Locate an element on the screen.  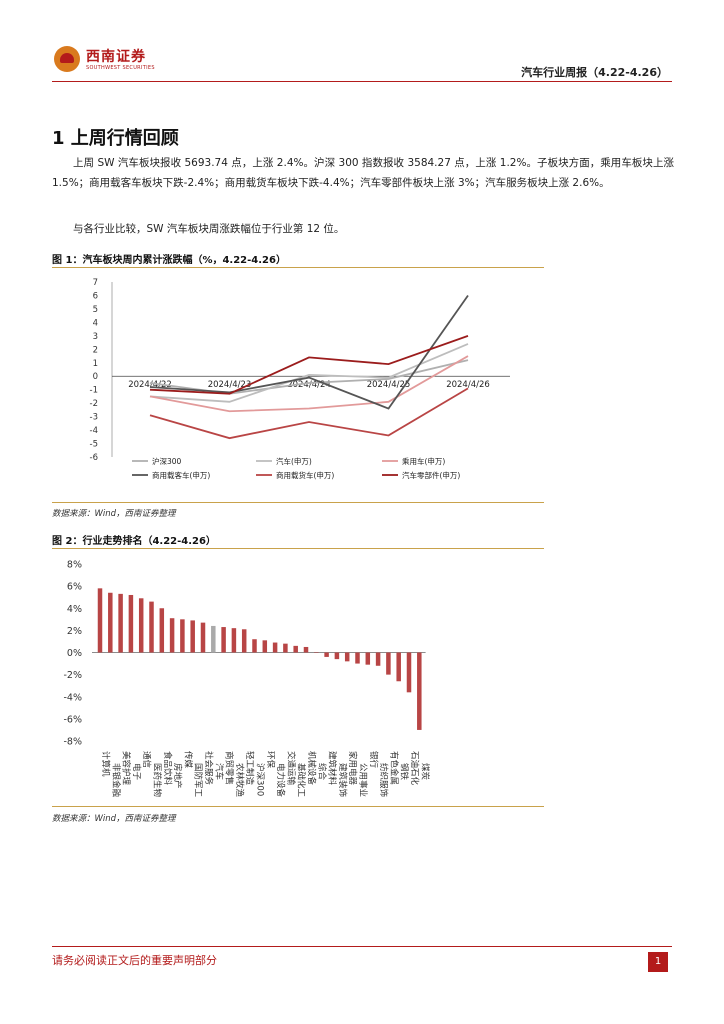
y-tick-label: 8% is located at coordinates (74, 565).